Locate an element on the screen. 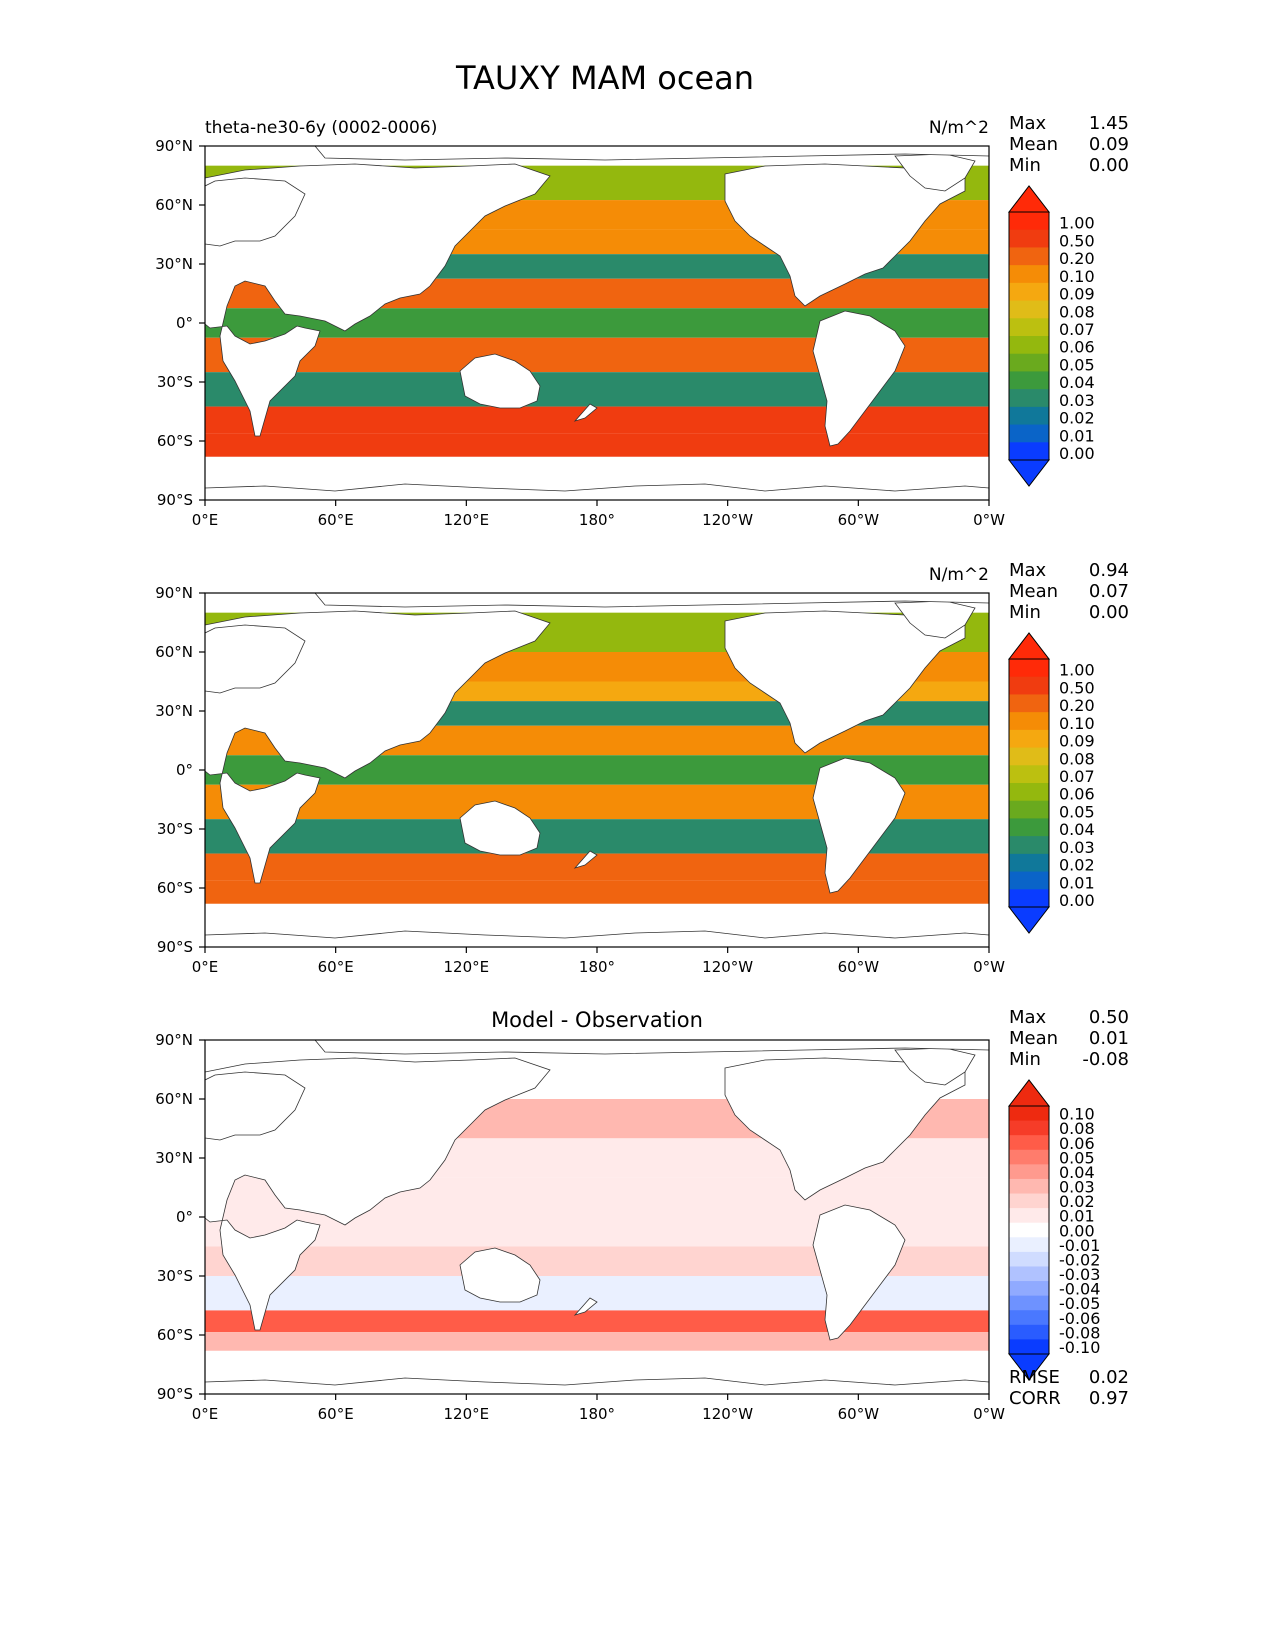 Image resolution: width=1275 pixels, height=1650 pixels. colorbar-label: 0.09 is located at coordinates (1077, 741).